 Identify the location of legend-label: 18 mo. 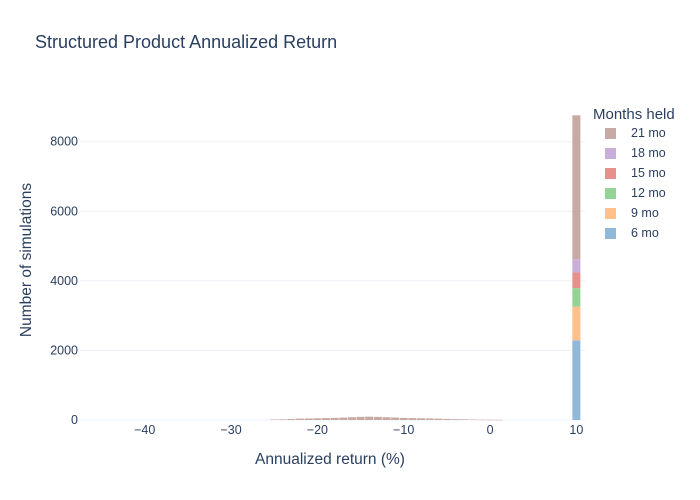
(648, 153).